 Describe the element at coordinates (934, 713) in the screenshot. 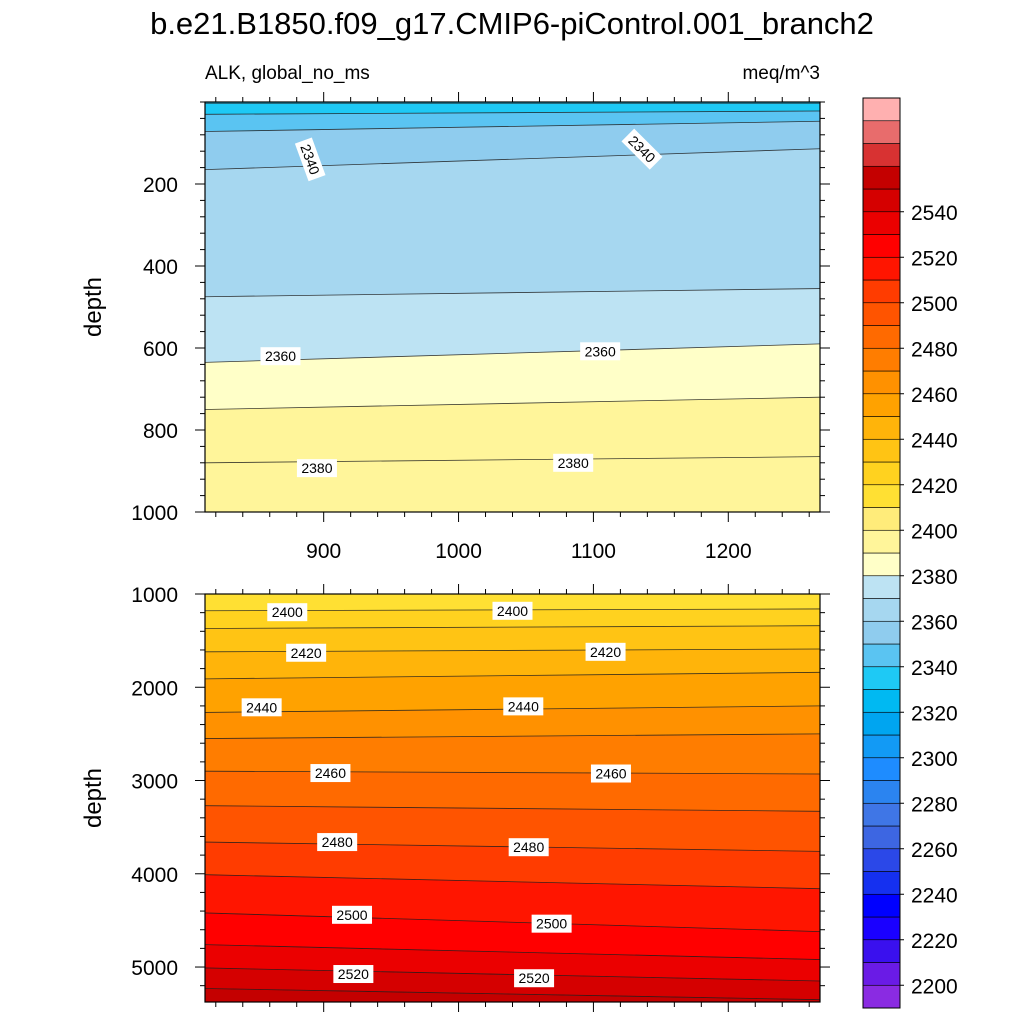

I see `colorbar-label: 2320` at that location.